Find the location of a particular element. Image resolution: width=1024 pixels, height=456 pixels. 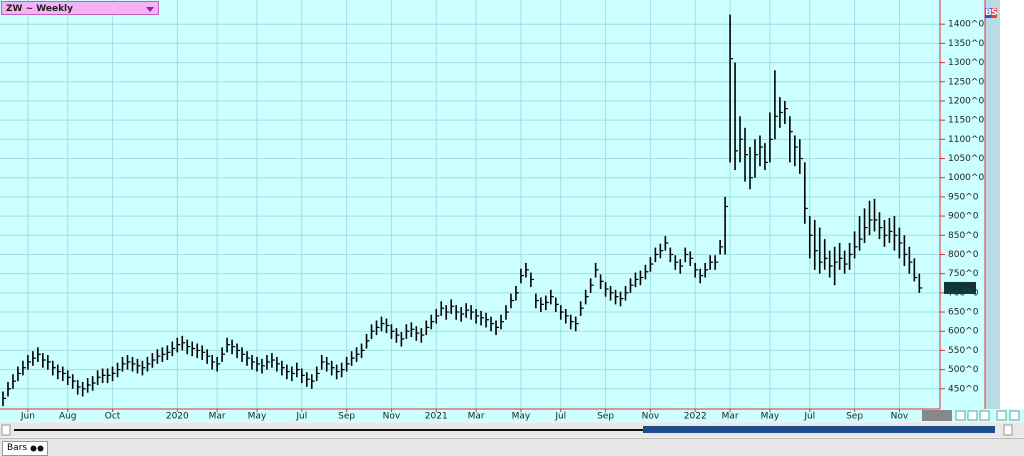

scroll-right-button is located at coordinates (1008, 430).